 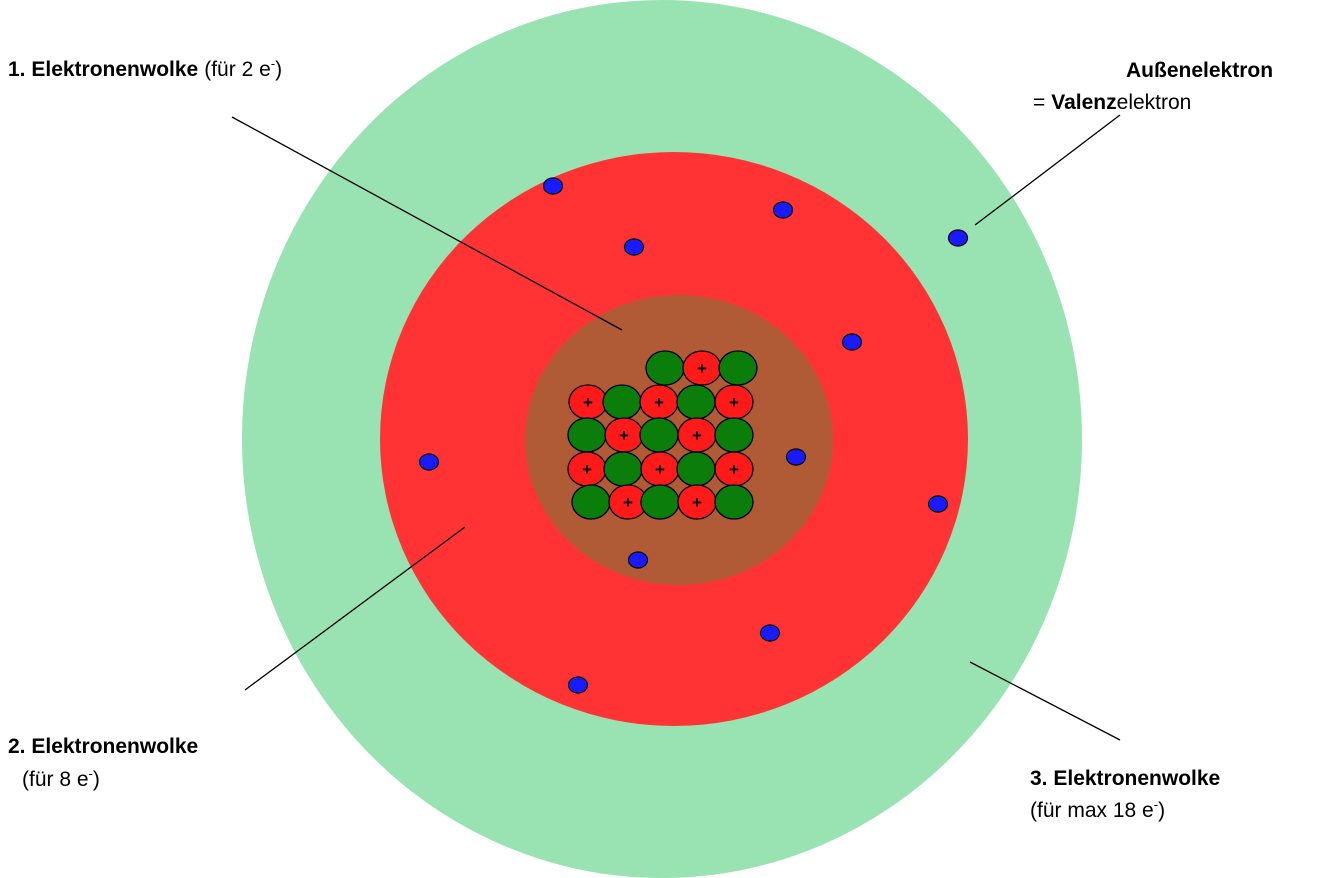 I want to click on cloud-title: 3. Elektronenwolke, so click(x=1125, y=778).